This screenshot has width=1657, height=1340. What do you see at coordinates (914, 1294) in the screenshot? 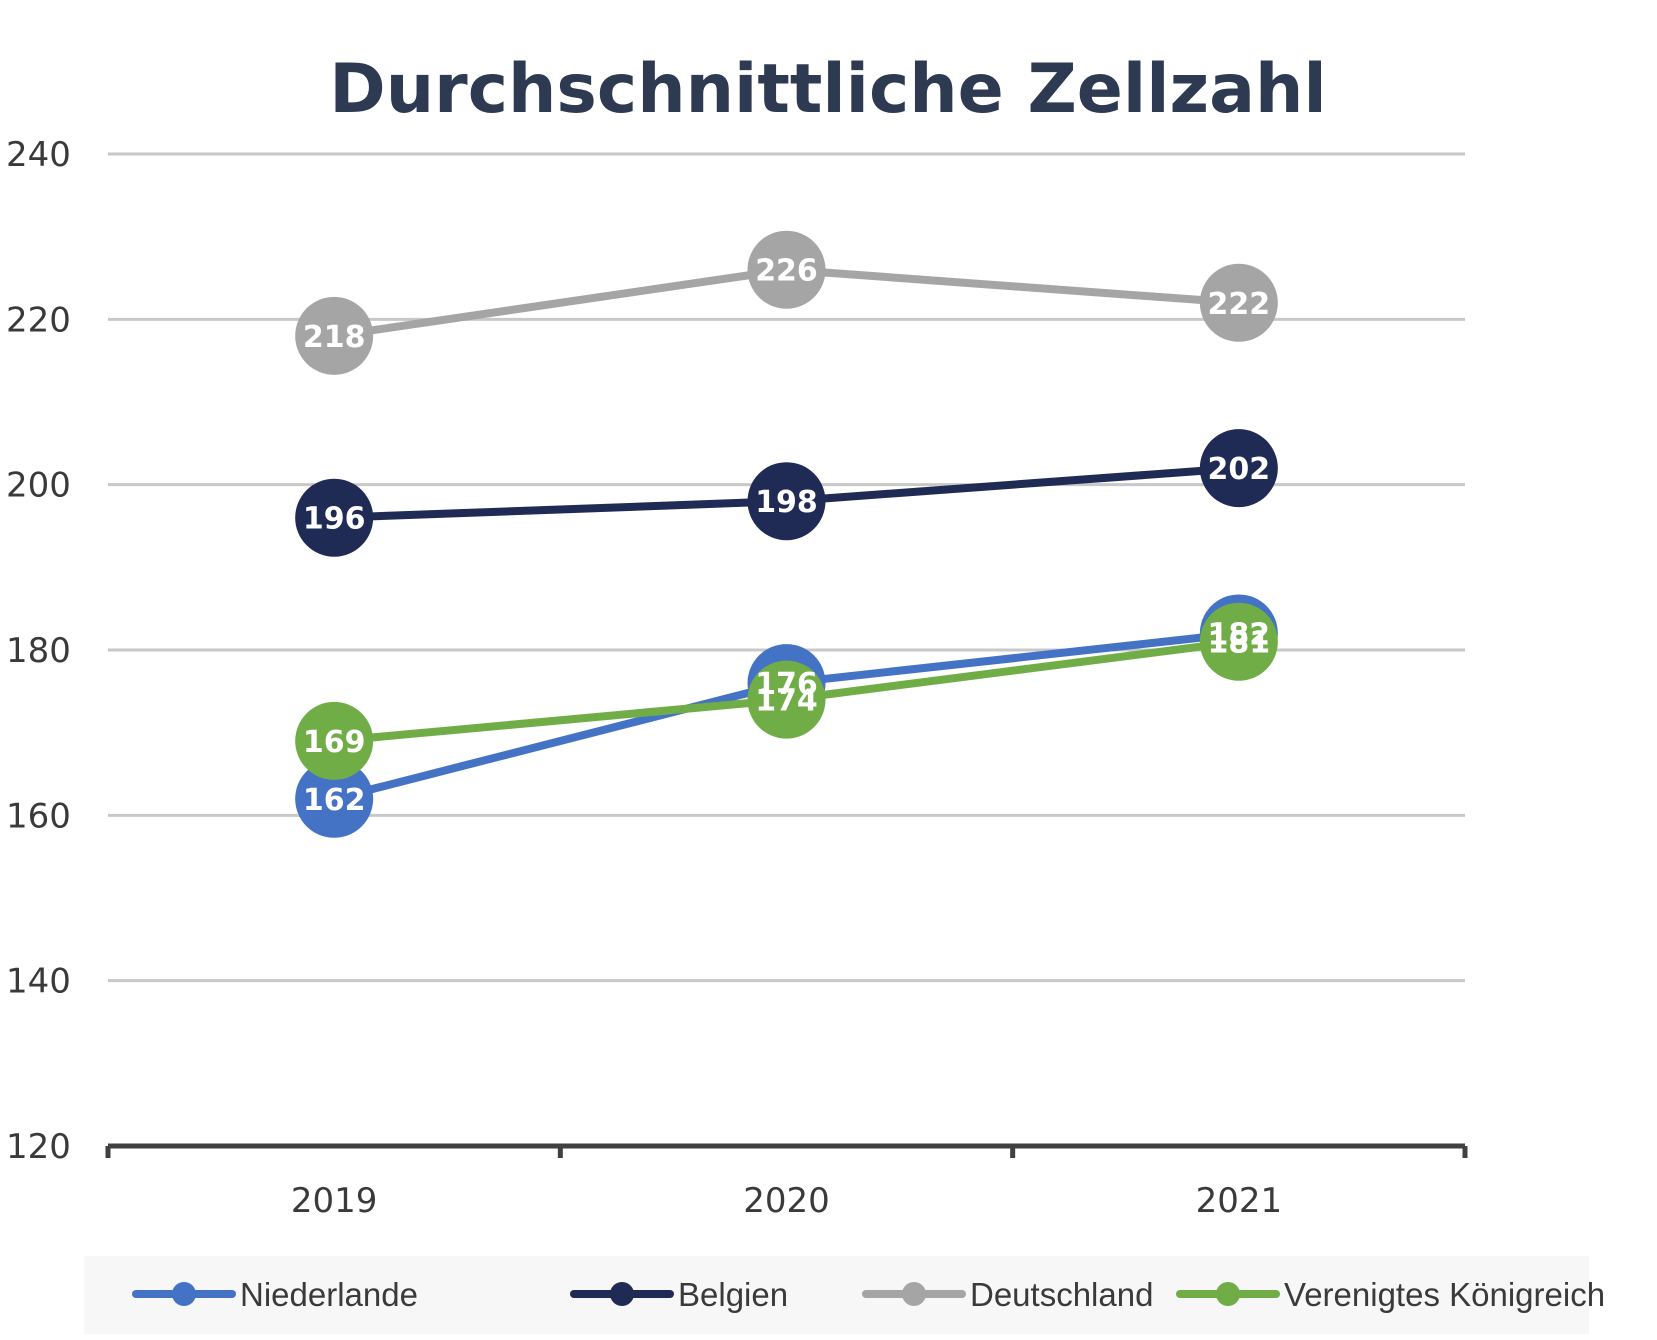
I see `legend-marker-deutschland` at bounding box center [914, 1294].